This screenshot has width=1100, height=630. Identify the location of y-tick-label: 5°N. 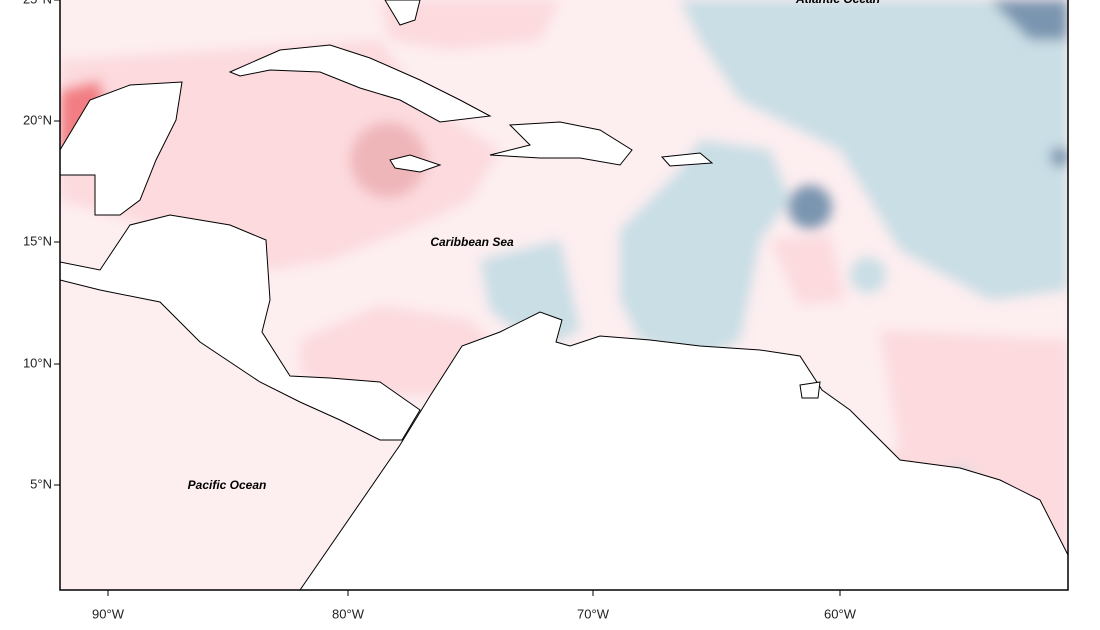
(41, 483).